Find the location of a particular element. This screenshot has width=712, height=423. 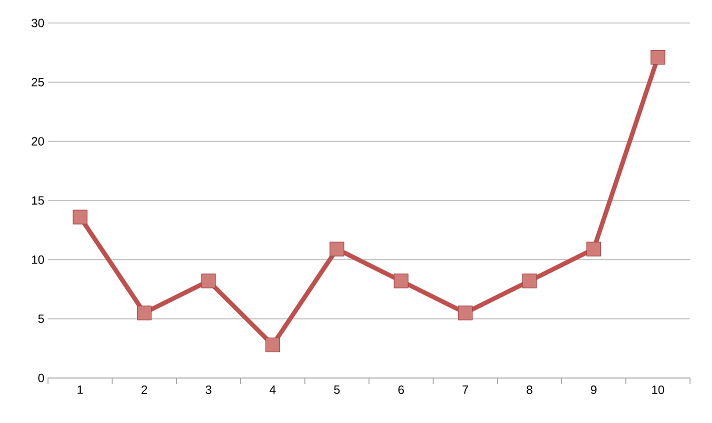

y-tick-label: 30 is located at coordinates (38, 23).